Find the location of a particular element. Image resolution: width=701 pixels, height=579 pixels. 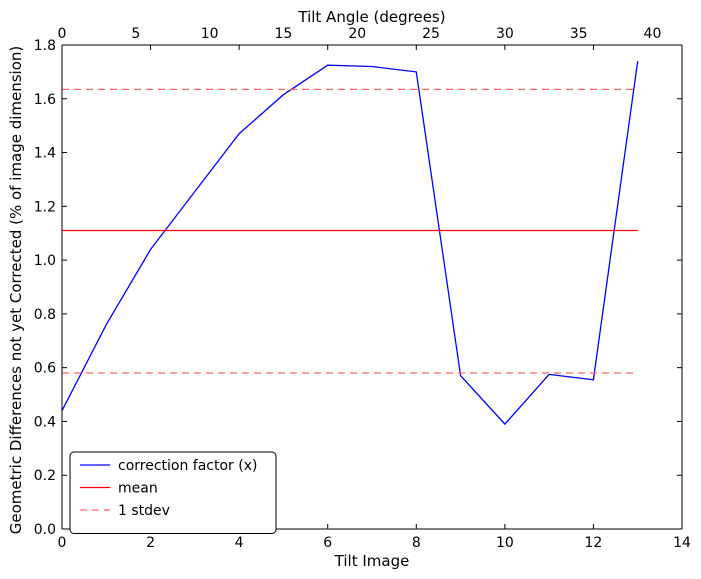

legend: correction factor (x) mean 1 stdev is located at coordinates (173, 492).